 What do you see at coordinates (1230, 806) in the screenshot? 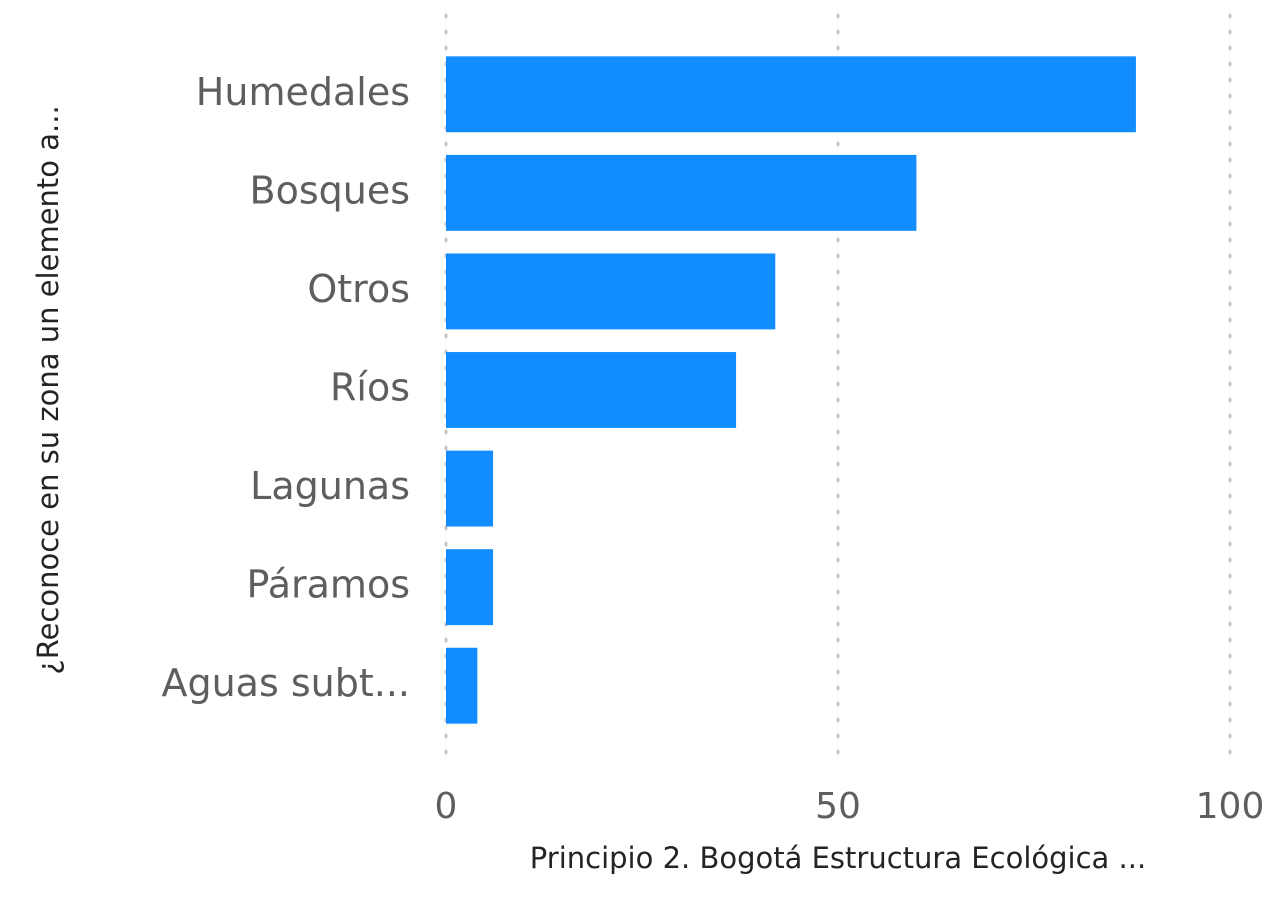
I see `x-tick-label: 100` at bounding box center [1230, 806].